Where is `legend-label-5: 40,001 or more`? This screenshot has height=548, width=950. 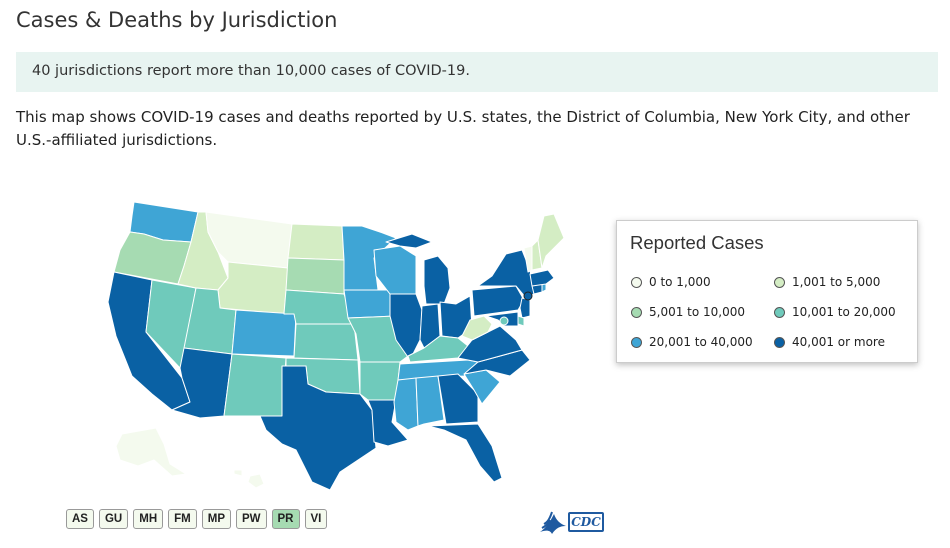
legend-label-5: 40,001 or more is located at coordinates (838, 342).